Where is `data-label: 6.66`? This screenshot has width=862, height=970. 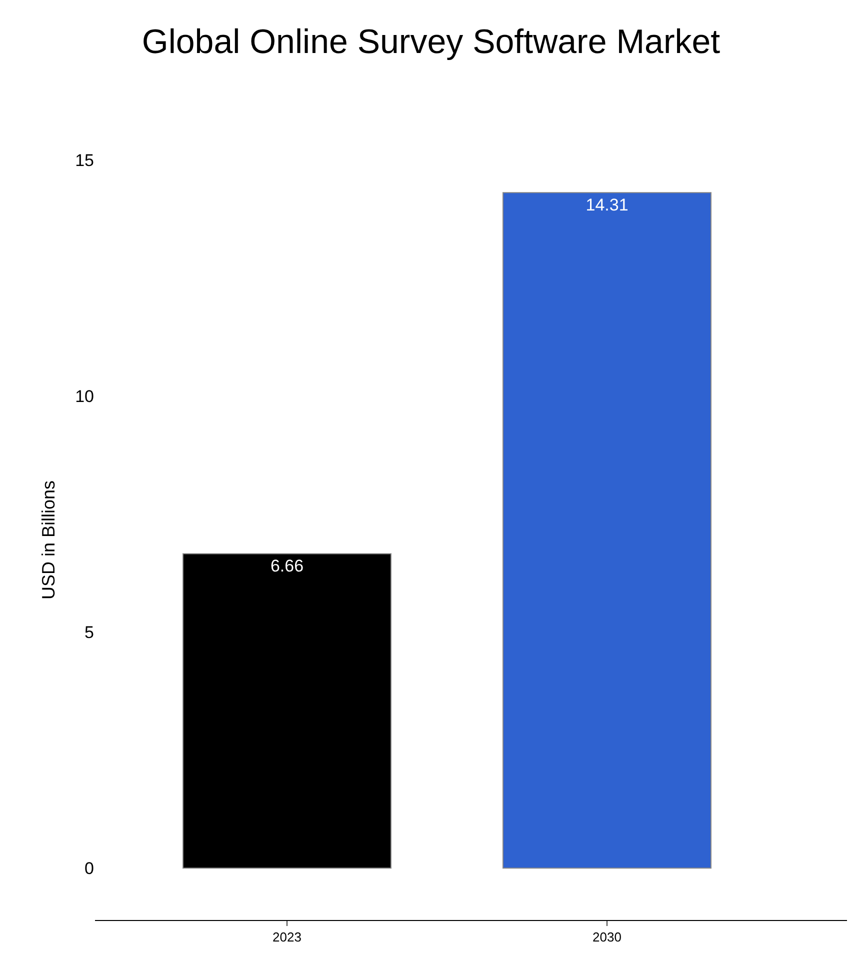 data-label: 6.66 is located at coordinates (287, 566).